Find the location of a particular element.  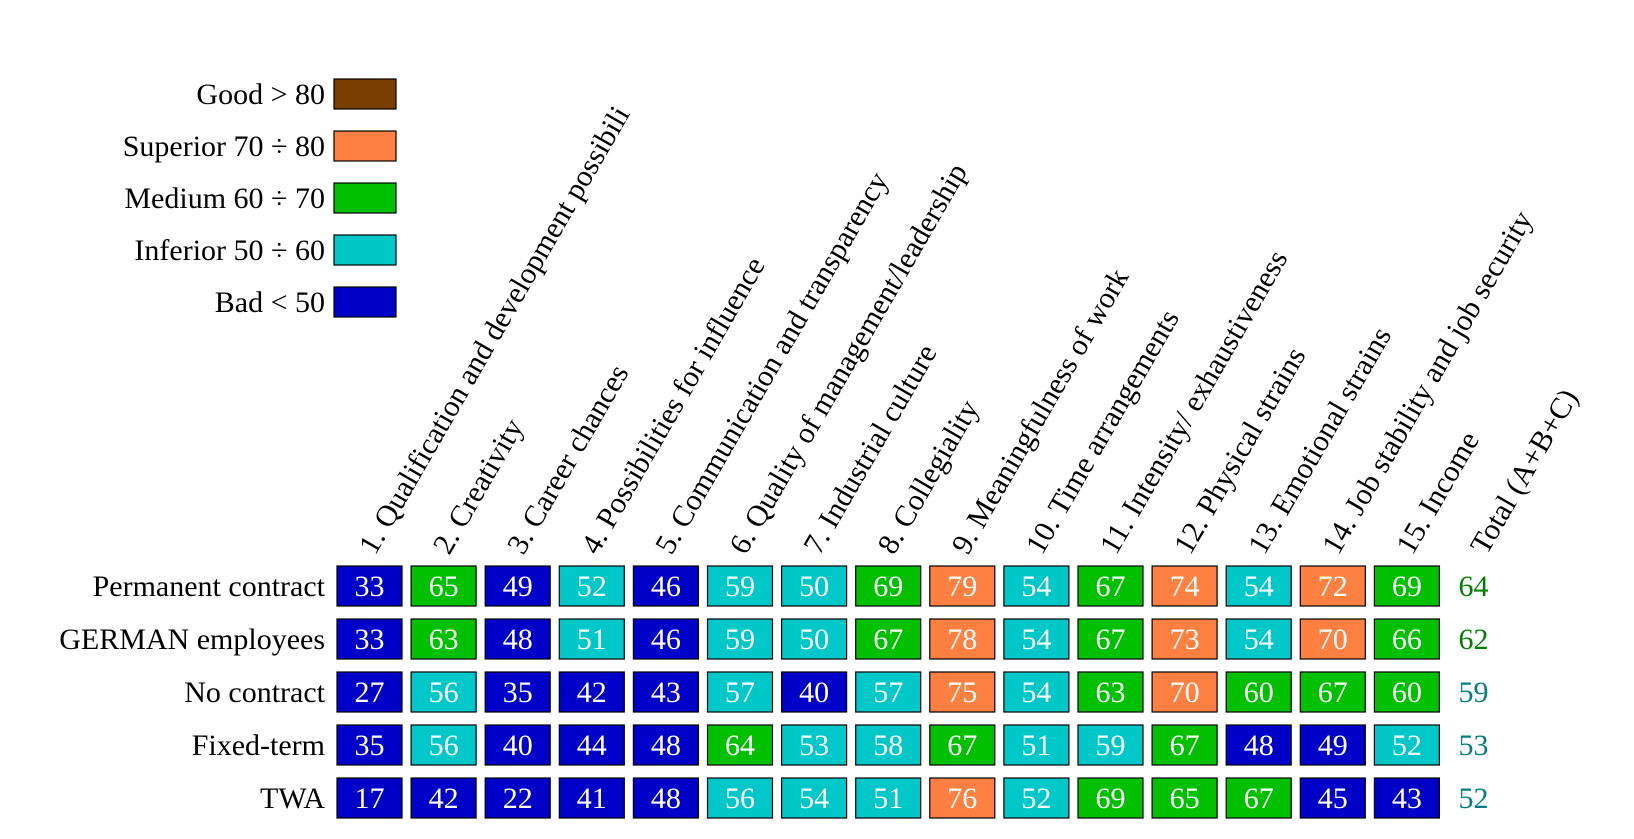

cell-value: 56 is located at coordinates (444, 745).